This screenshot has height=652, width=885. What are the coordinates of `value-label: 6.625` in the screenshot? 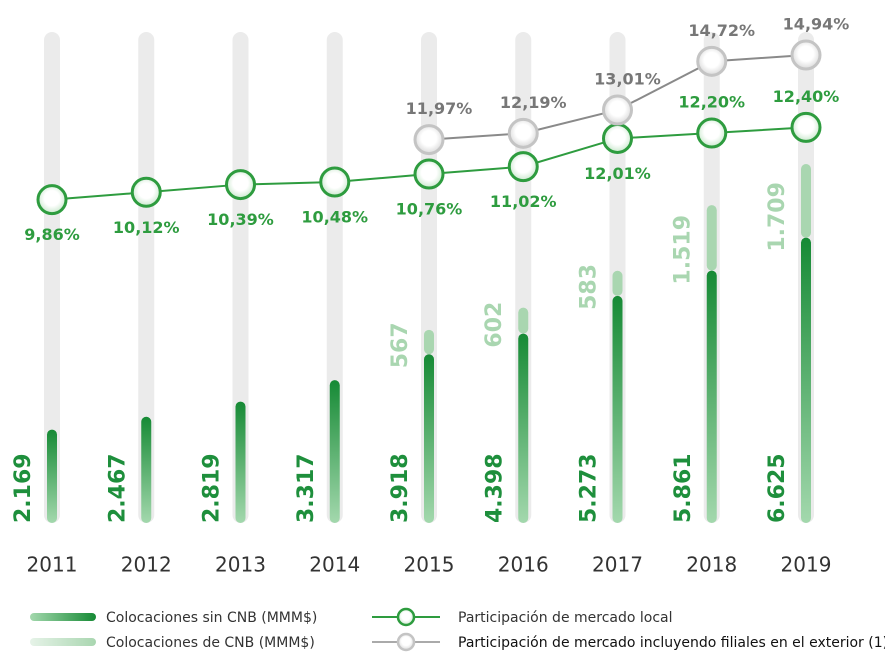 It's located at (777, 488).